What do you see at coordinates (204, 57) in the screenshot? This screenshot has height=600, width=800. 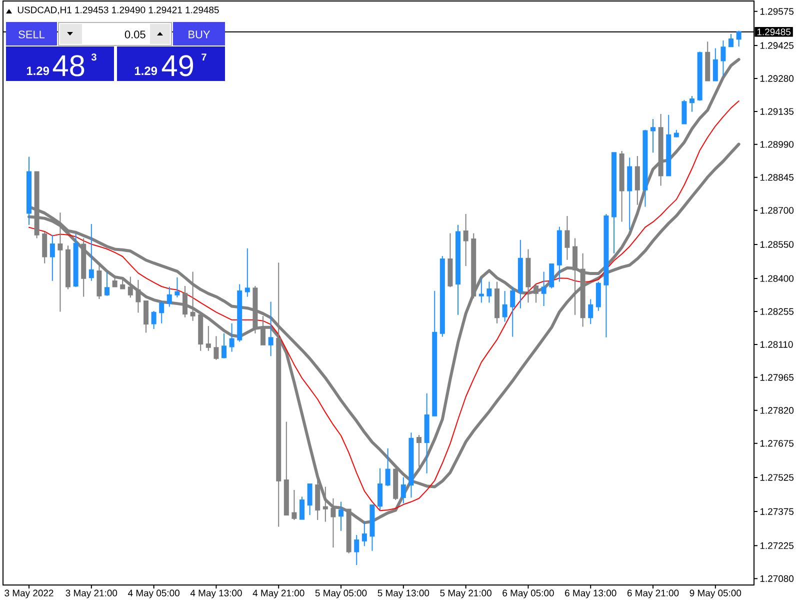 I see `annotation: 7` at bounding box center [204, 57].